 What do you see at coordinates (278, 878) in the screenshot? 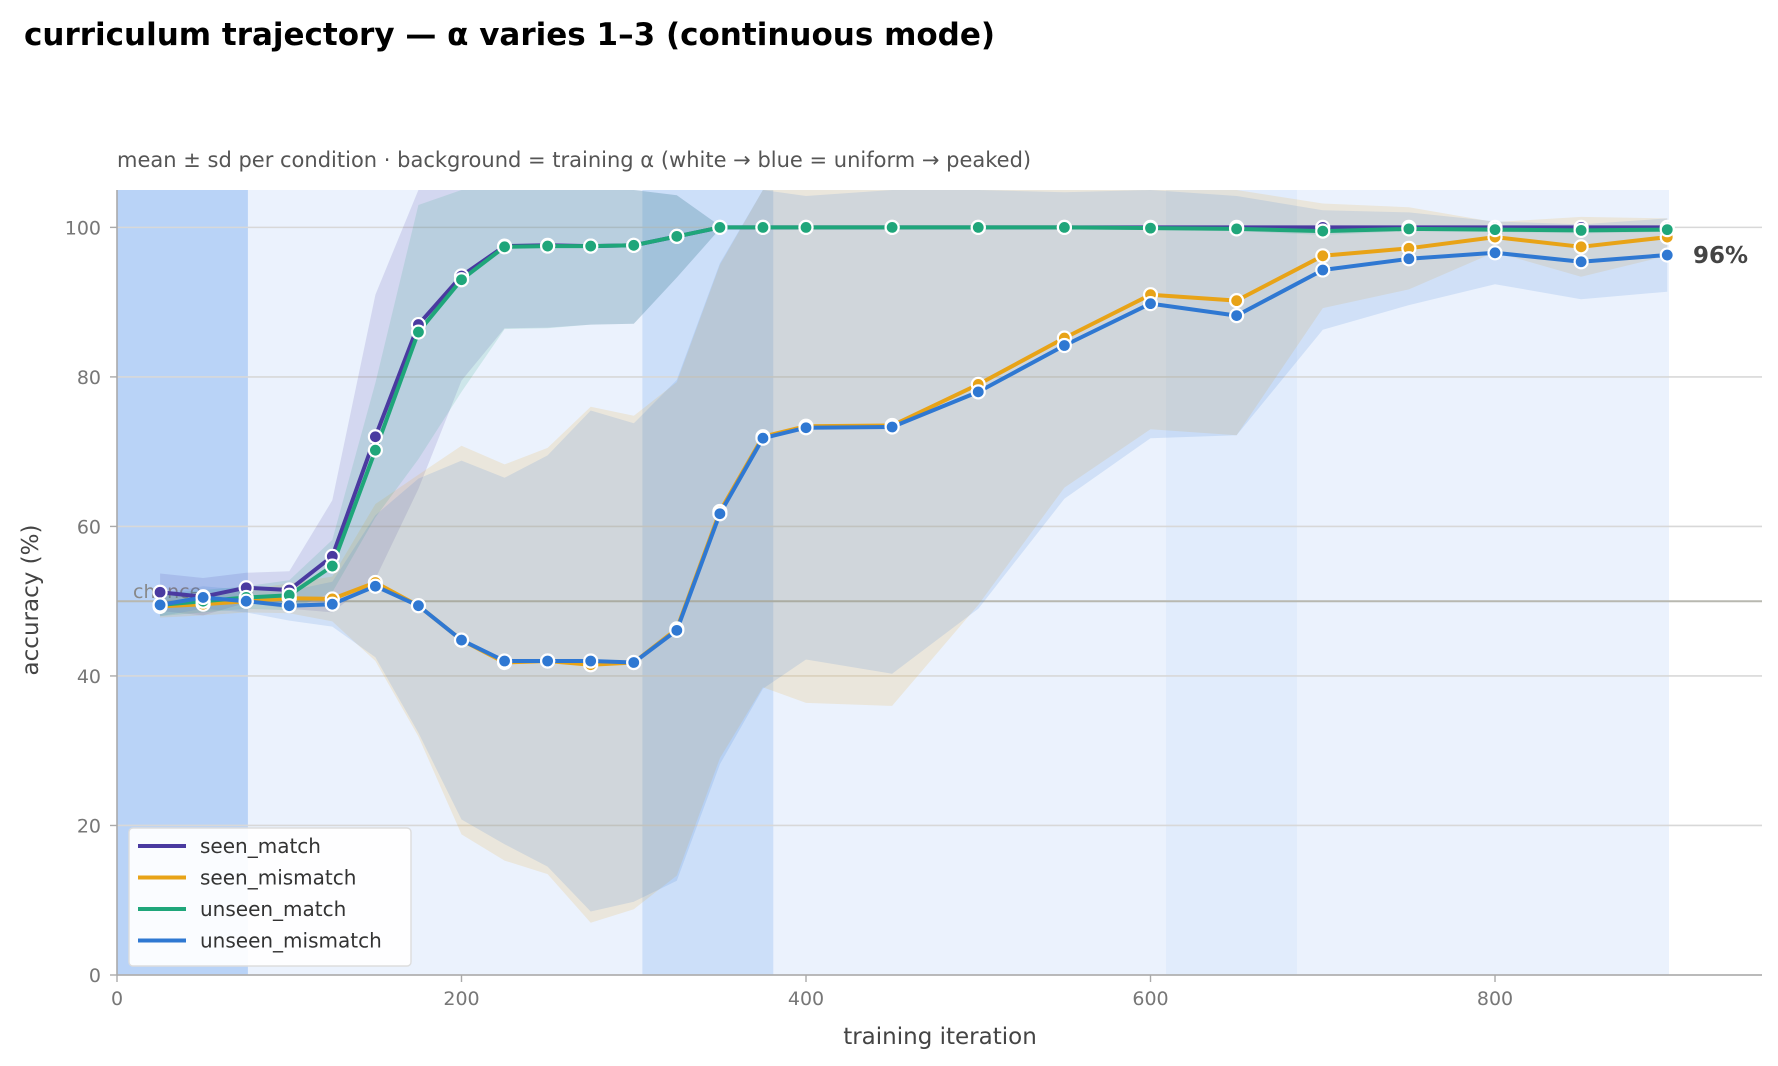
I see `legend-label-seen_mismatch: seen_mismatch` at bounding box center [278, 878].